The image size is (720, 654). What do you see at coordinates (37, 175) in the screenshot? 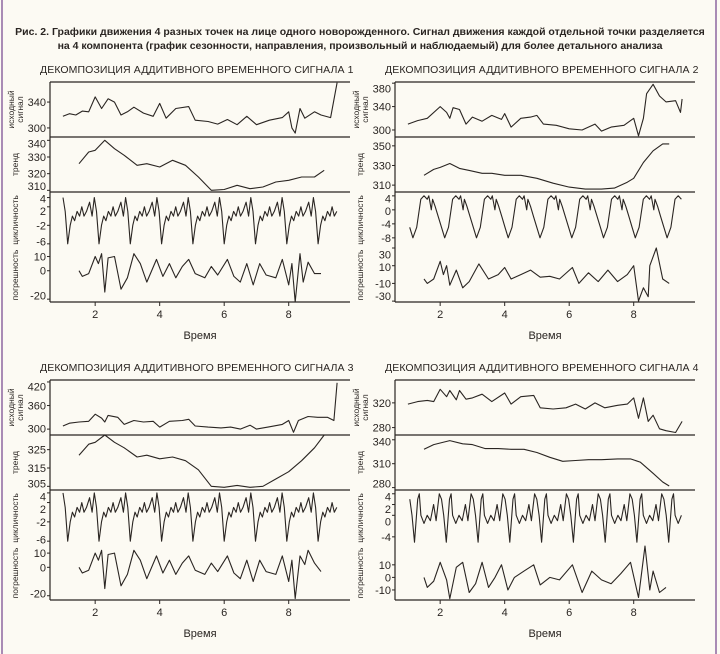
I see `trend-y-tick-label: 320` at bounding box center [37, 175].